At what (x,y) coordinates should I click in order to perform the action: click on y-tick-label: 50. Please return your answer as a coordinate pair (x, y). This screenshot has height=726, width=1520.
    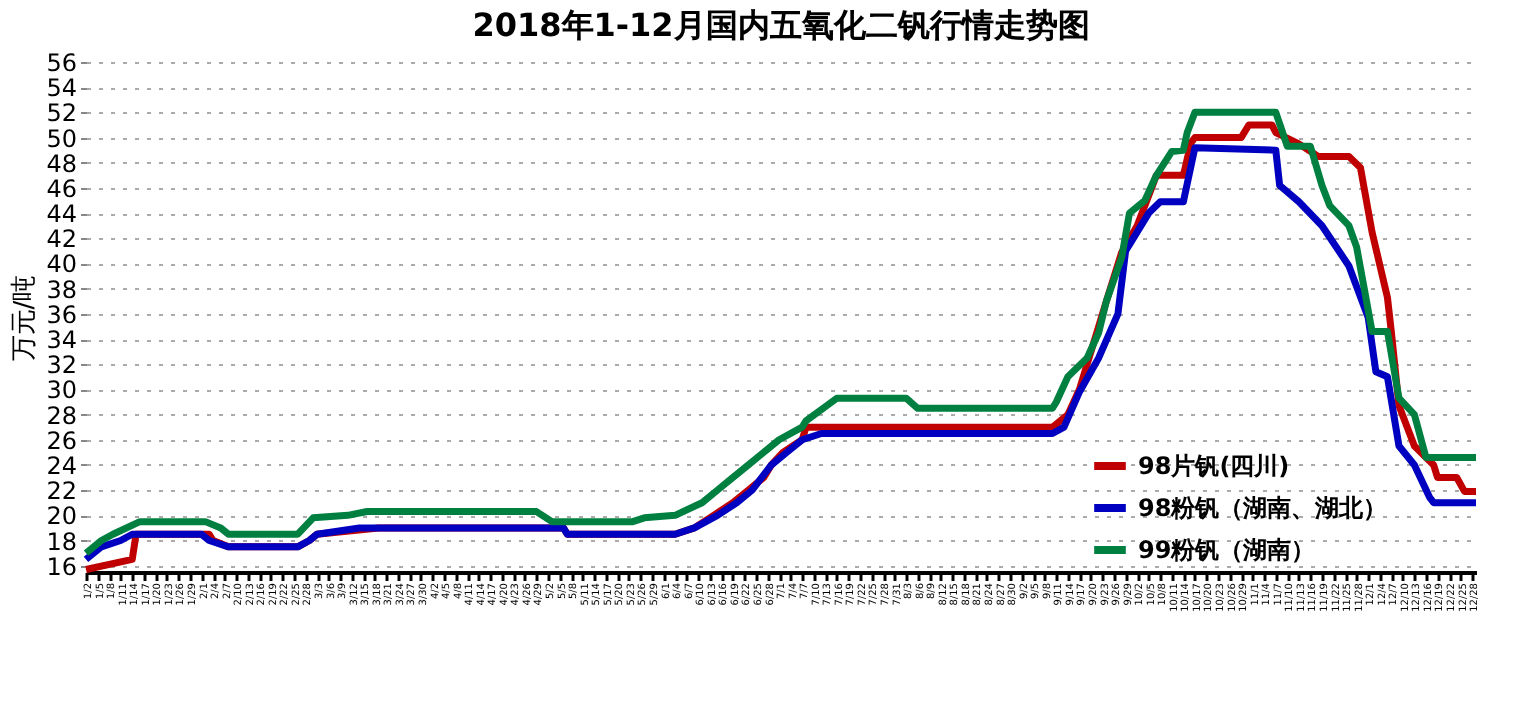
    Looking at the image, I should click on (61, 138).